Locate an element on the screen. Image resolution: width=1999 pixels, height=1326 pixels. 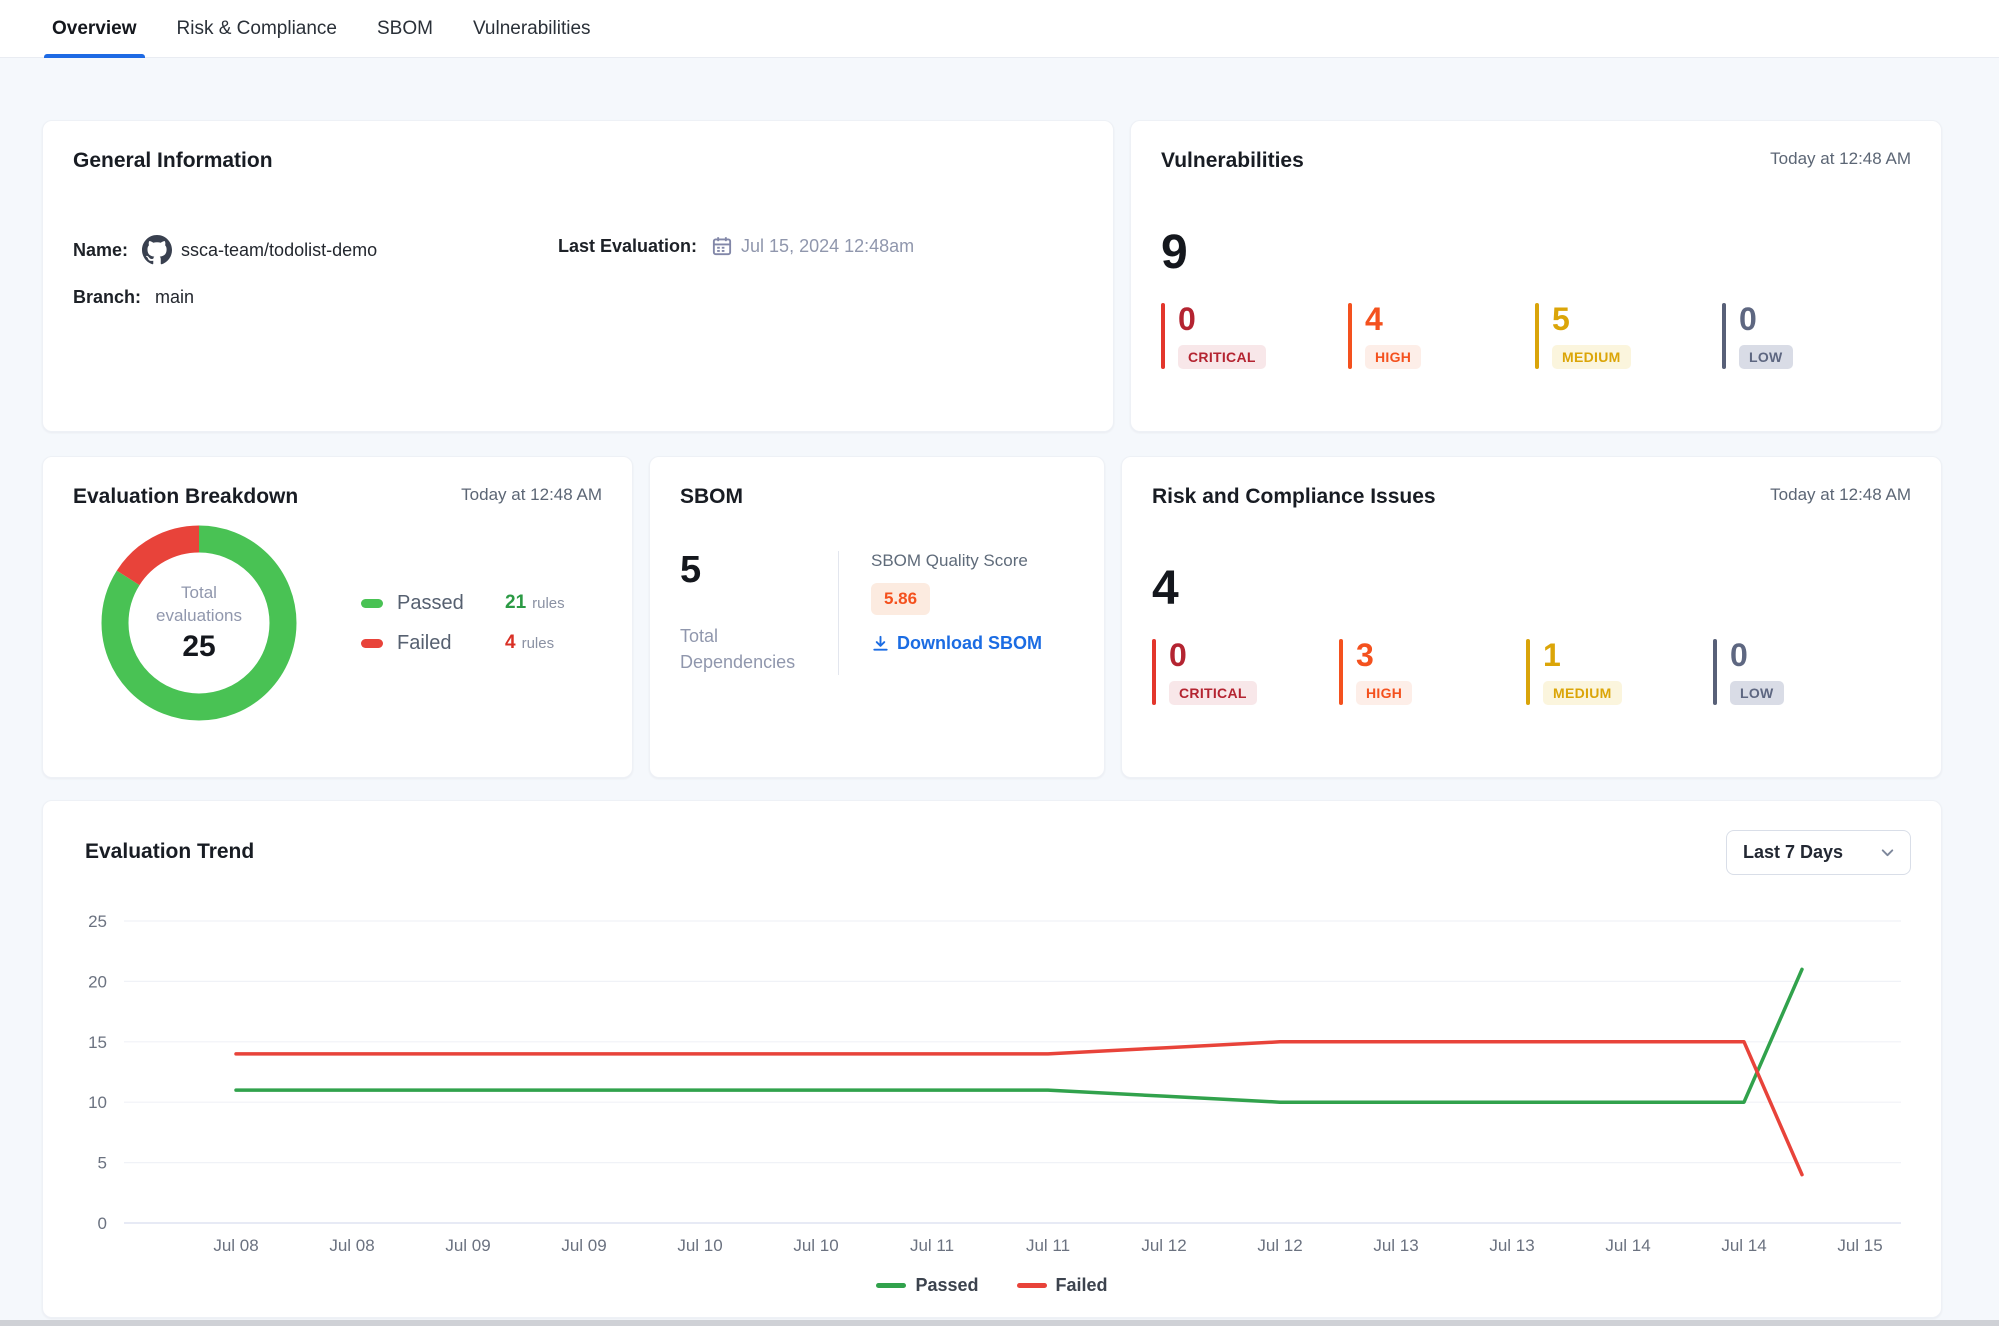
failed-pill-icon is located at coordinates (372, 643).